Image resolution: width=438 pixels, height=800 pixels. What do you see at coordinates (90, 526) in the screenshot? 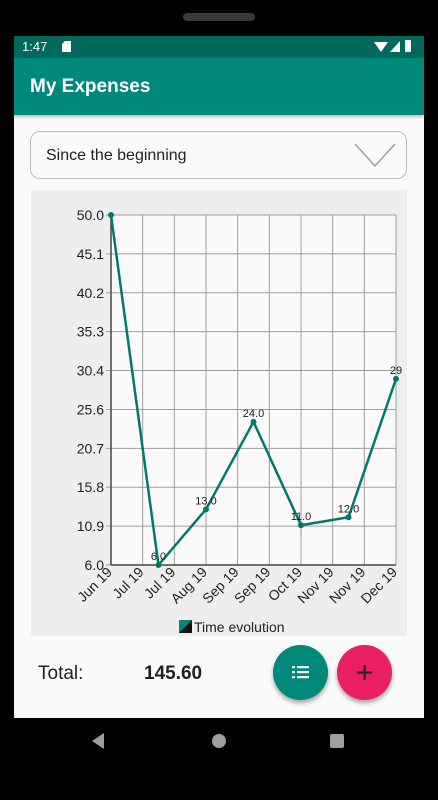
I see `y-tick-label: 10.9` at bounding box center [90, 526].